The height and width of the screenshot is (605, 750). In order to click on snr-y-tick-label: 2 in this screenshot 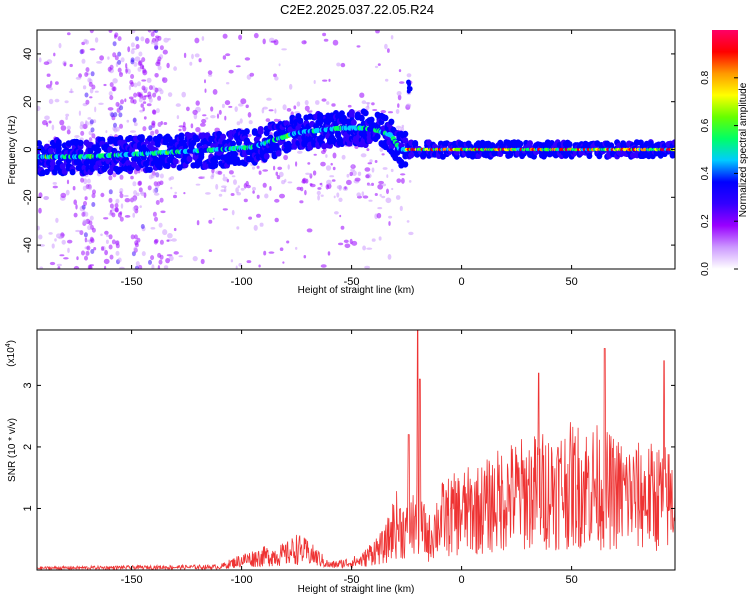, I will do `click(28, 447)`.